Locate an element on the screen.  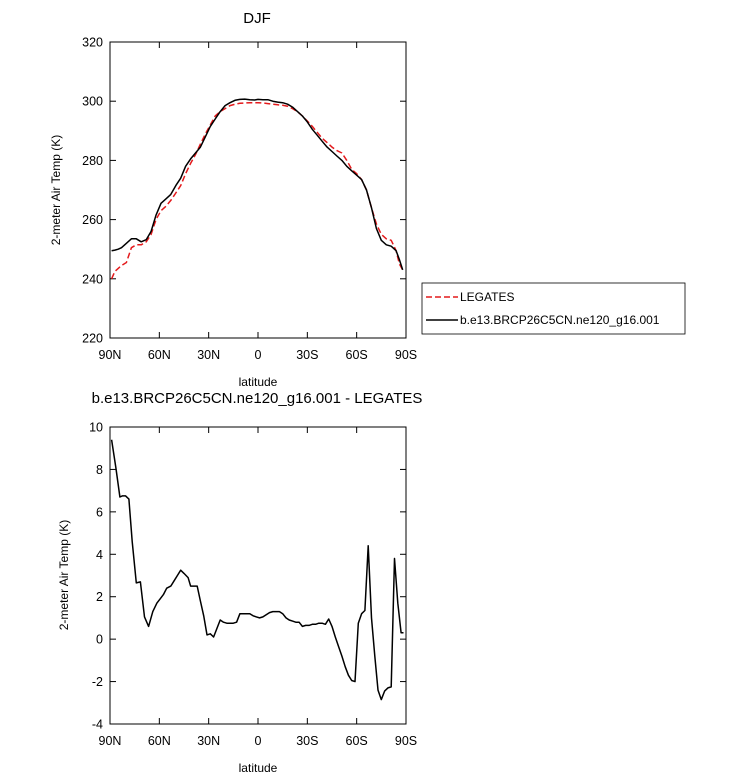
bottom-y-tick-label: -4 is located at coordinates (97, 725).